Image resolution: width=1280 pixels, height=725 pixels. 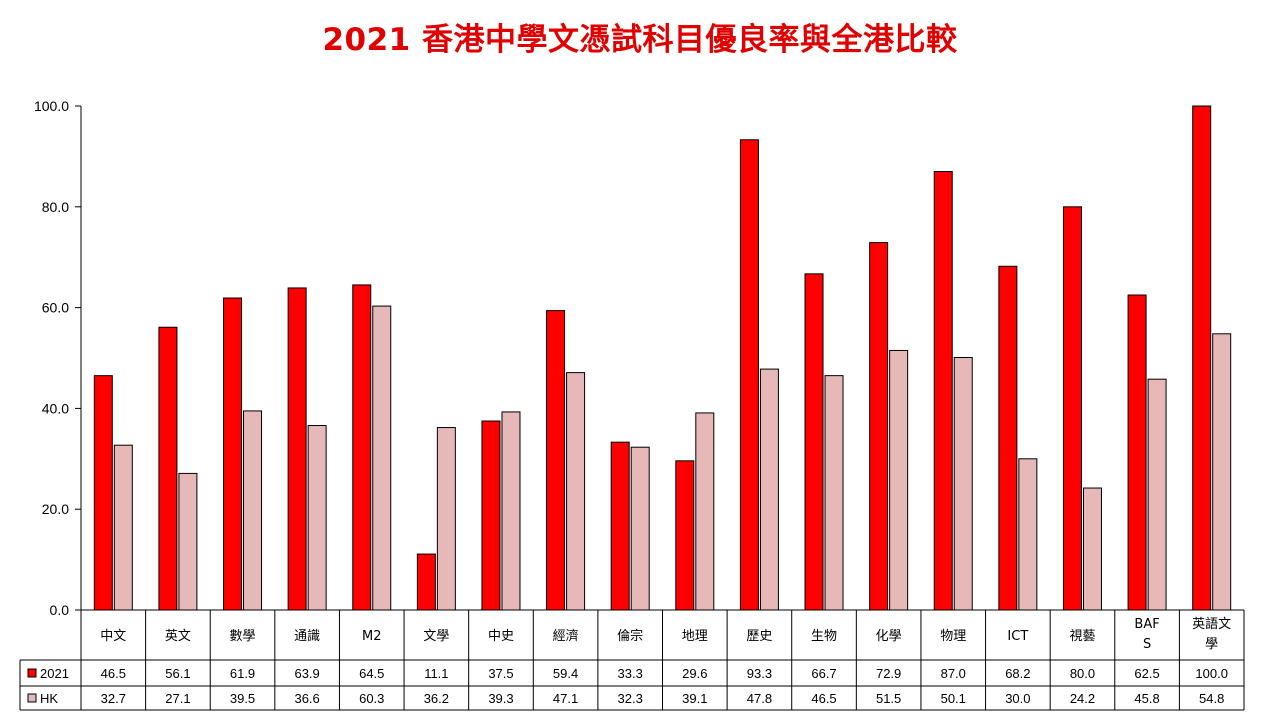 I want to click on category-label: 數學, so click(x=243, y=636).